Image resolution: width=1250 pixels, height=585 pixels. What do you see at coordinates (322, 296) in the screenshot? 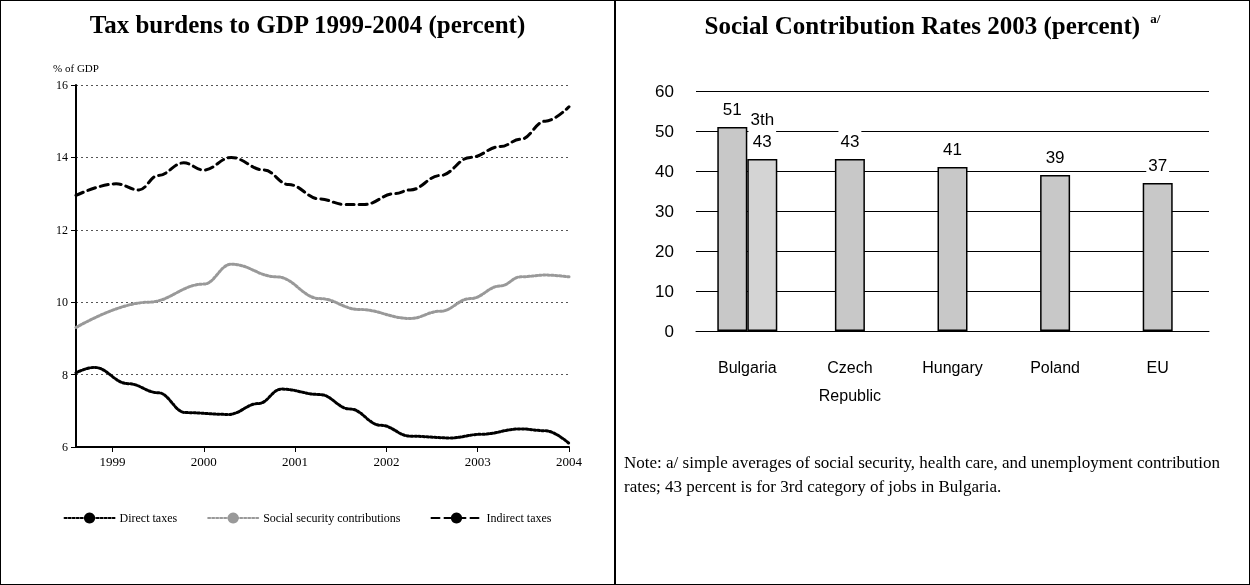
I see `line-series` at bounding box center [322, 296].